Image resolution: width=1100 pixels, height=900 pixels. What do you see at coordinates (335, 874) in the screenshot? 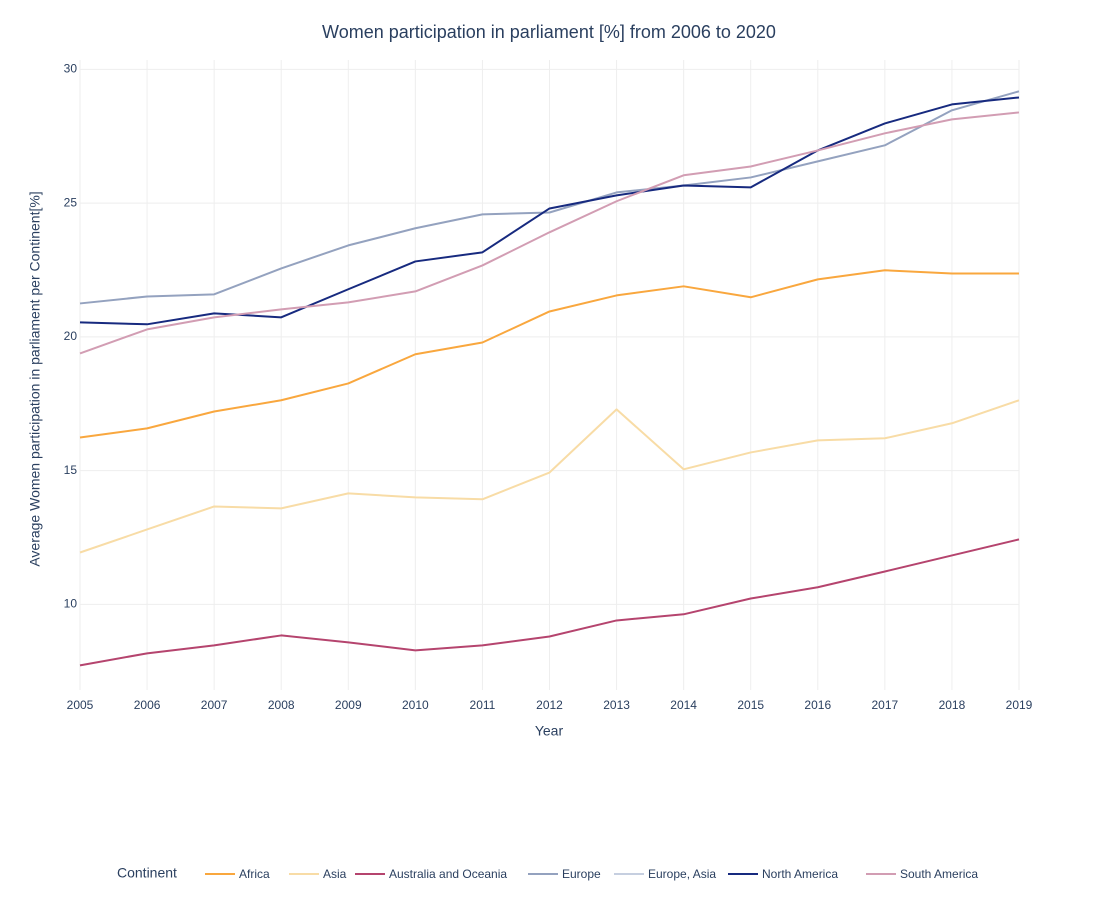
I see `legend-label: Asia` at bounding box center [335, 874].